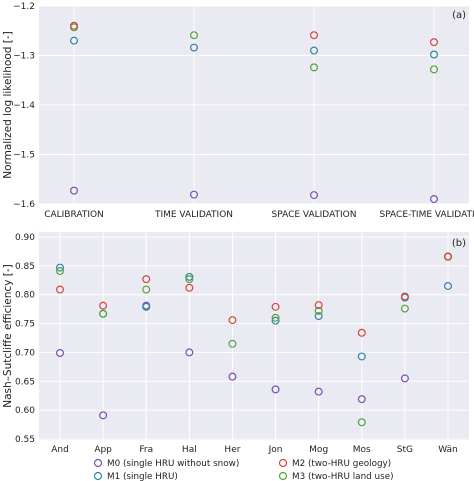 The image size is (474, 481). I want to click on legend-entry-m1: M1 (single HRU), so click(135, 476).